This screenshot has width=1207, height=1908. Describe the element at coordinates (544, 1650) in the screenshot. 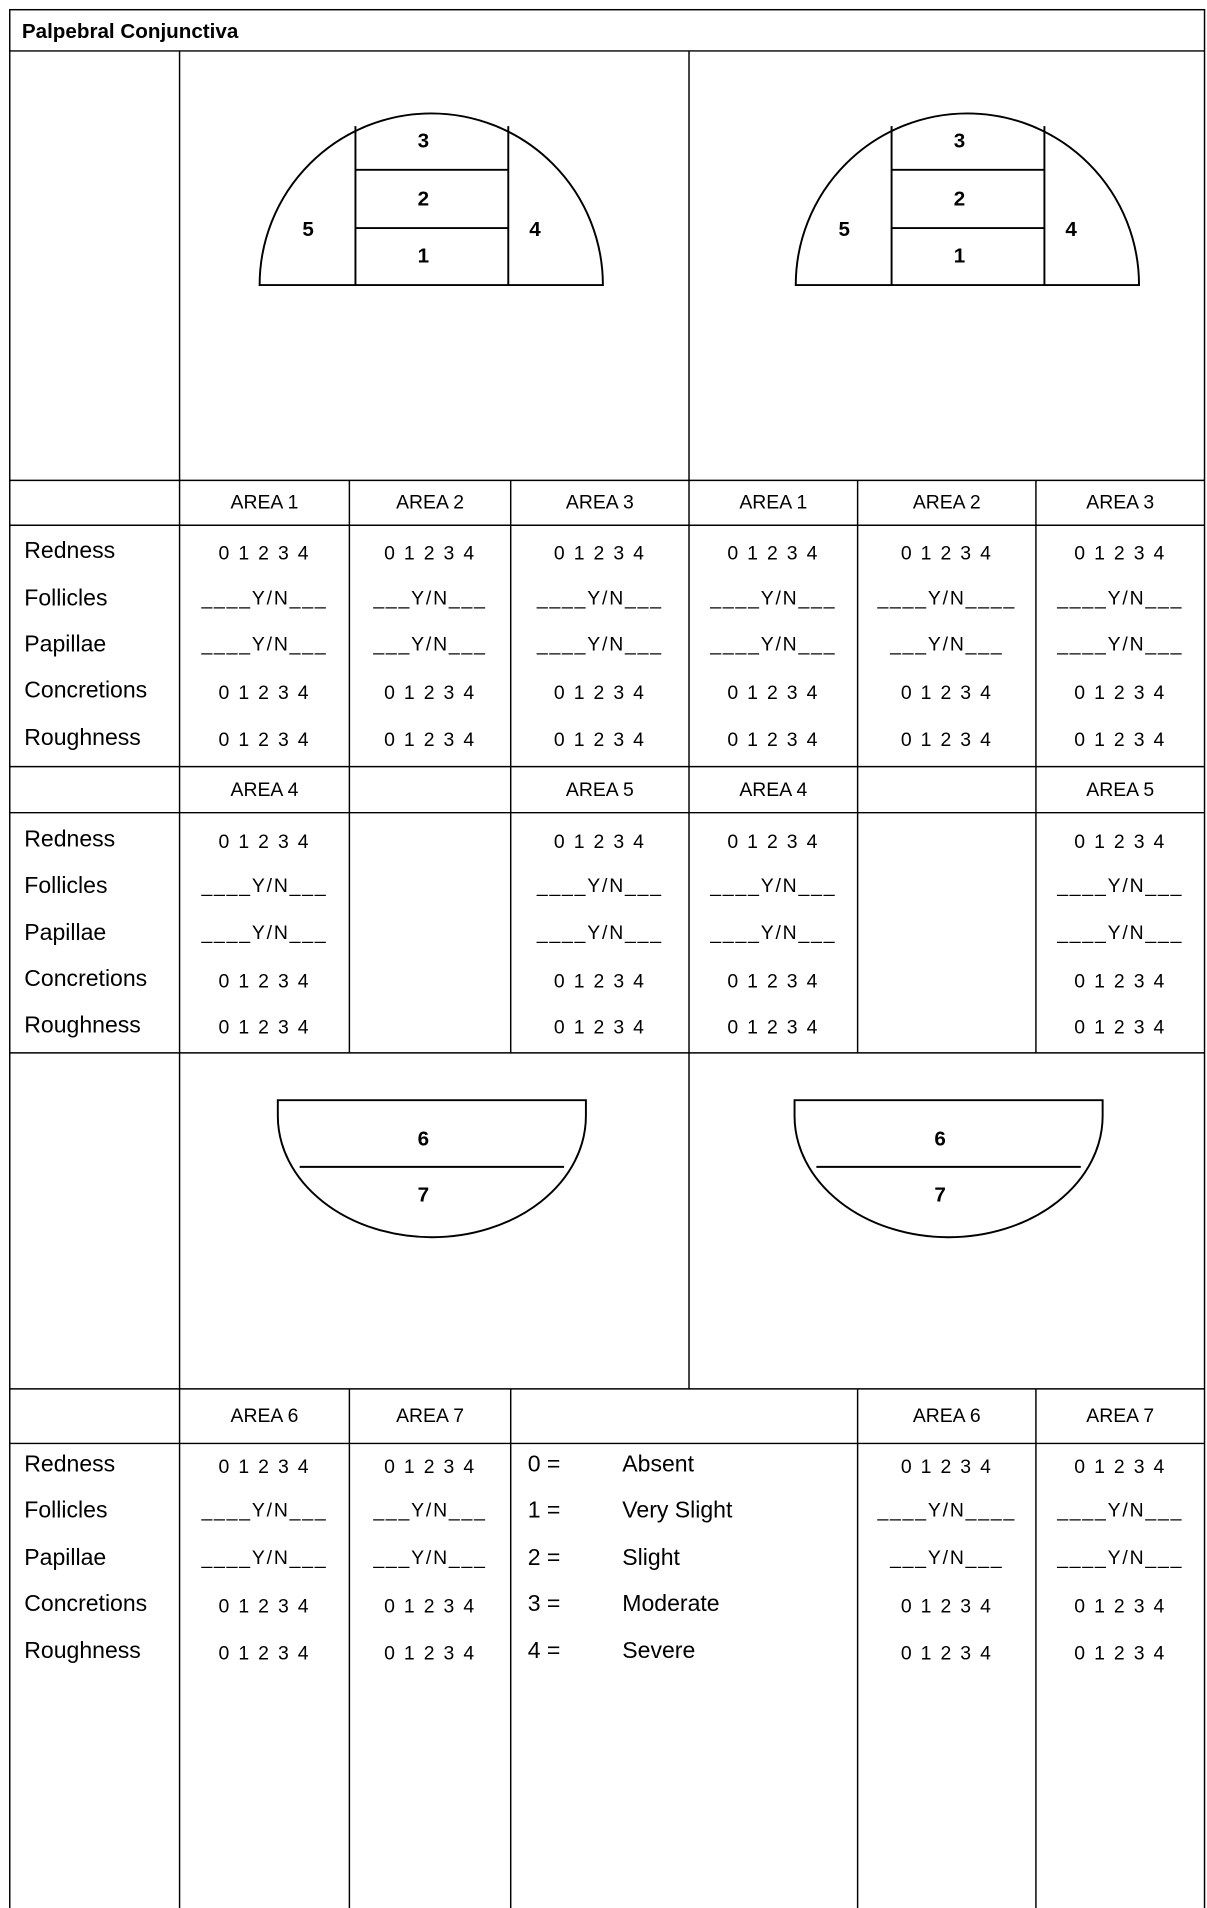

I see `legend-code: 4 =` at that location.